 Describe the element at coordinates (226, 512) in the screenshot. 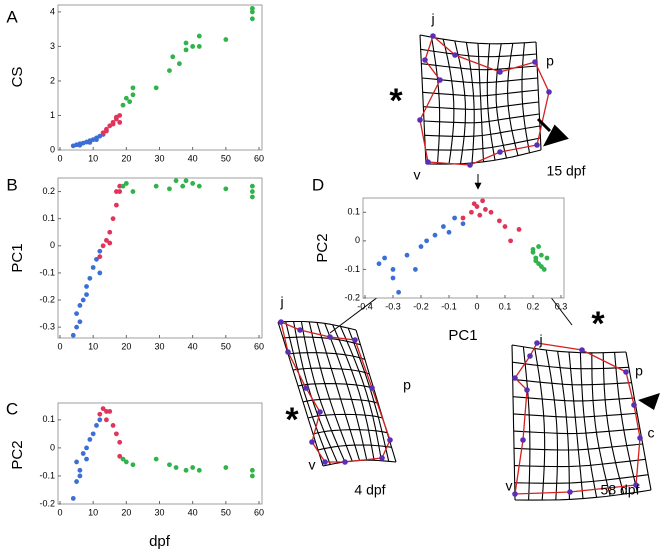

I see `x-tick-label: 50` at that location.